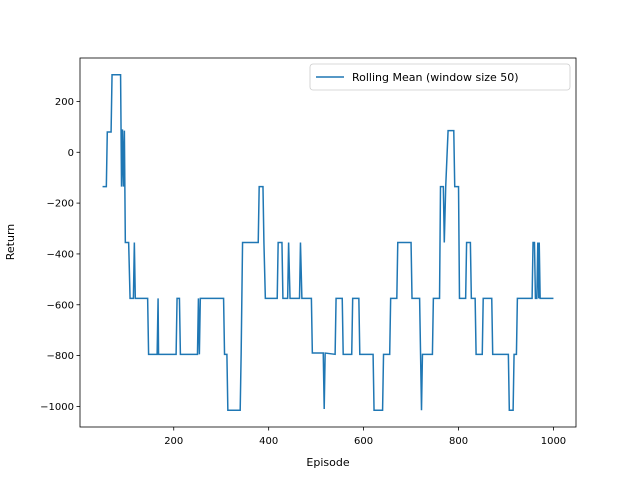  What do you see at coordinates (60, 356) in the screenshot?
I see `y-tick-label: −800` at bounding box center [60, 356].